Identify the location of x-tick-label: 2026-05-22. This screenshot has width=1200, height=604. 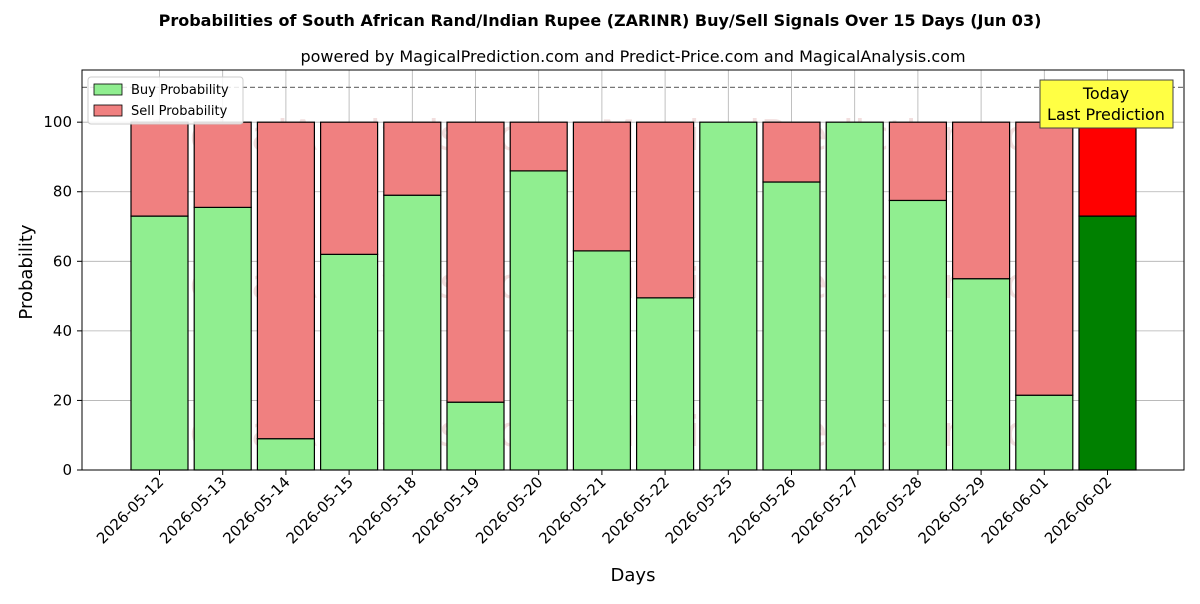
(636, 510).